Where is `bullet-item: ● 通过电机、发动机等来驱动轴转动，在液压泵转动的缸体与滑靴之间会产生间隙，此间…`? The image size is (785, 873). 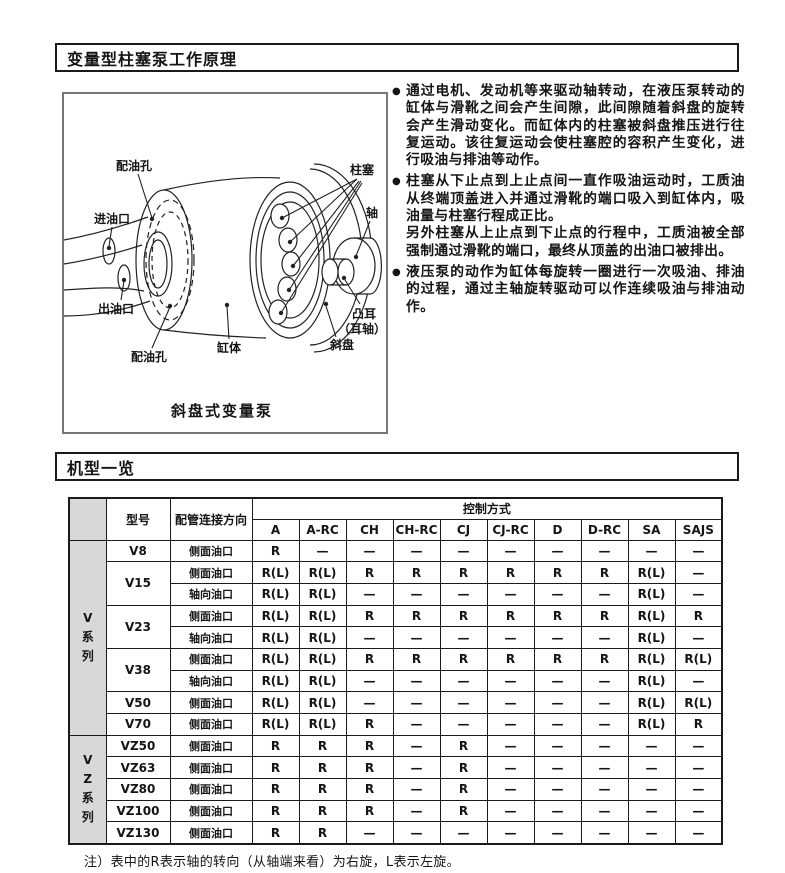
bullet-item: ● 通过电机、发动机等来驱动轴转动，在液压泵转动的缸体与滑靴之间会产生间隙，此间… is located at coordinates (568, 126).